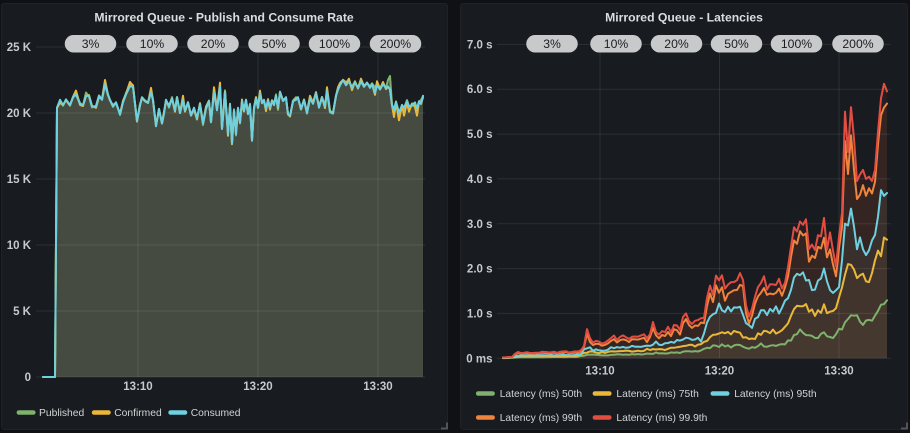  I want to click on svg-text: Latency (ms) 50th, so click(541, 394).